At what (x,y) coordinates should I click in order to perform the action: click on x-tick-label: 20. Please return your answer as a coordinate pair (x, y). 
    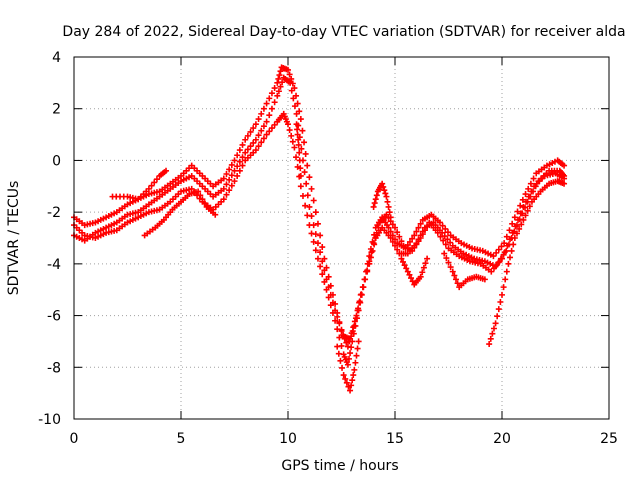
    Looking at the image, I should click on (502, 439).